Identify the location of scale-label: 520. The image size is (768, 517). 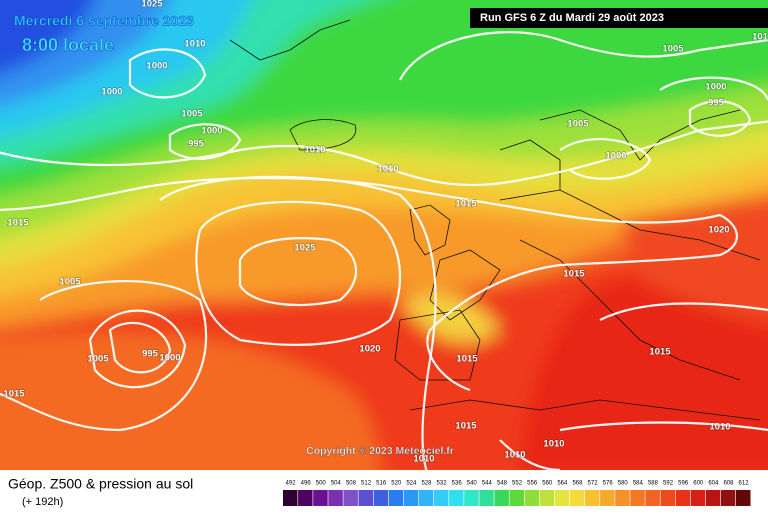
(396, 484).